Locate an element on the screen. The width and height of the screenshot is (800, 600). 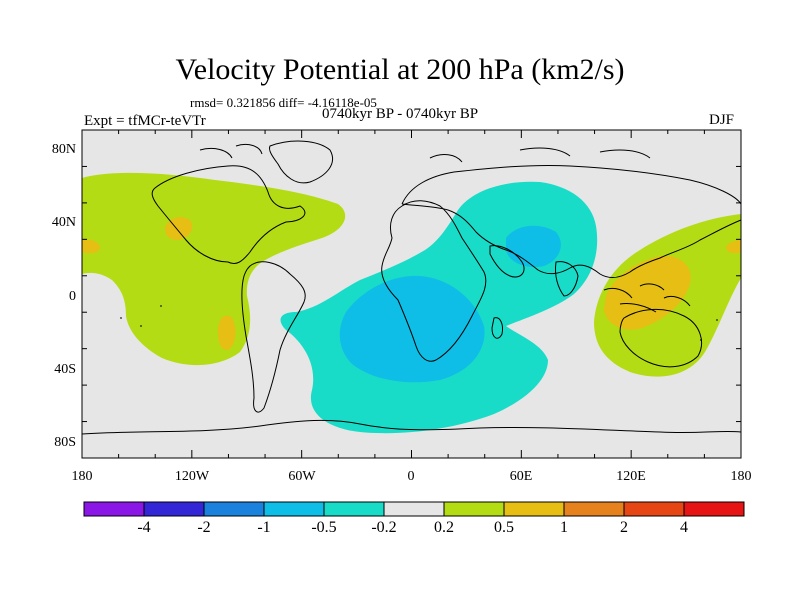
colorbar-label: -2 is located at coordinates (203, 527).